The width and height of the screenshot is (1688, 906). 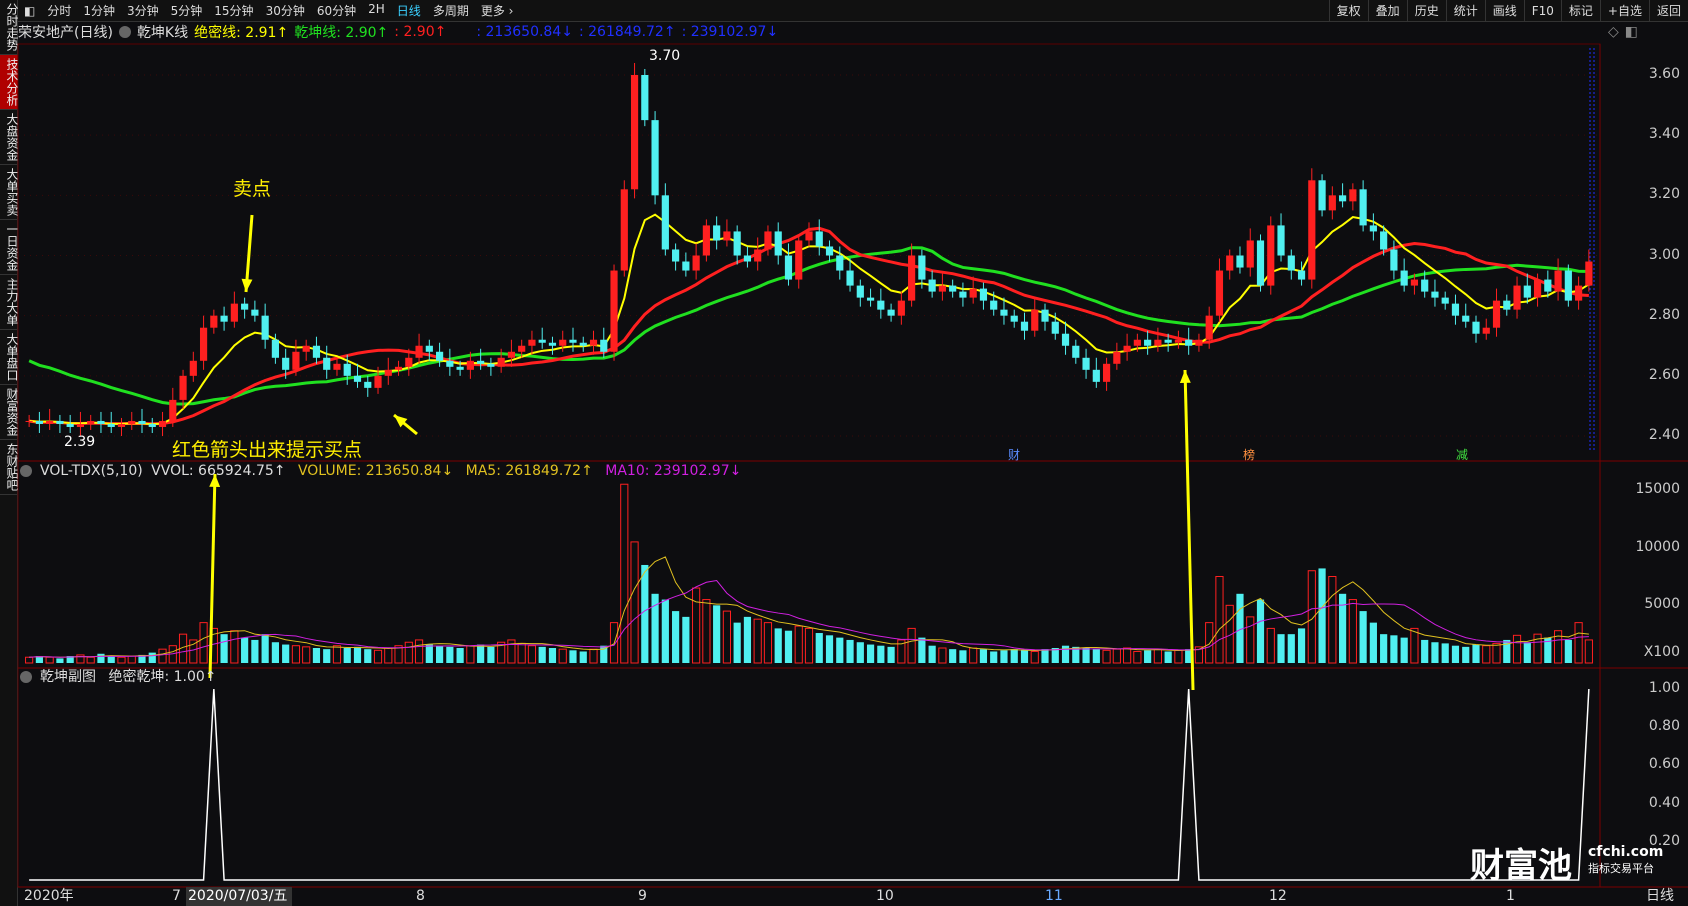 I want to click on vol-value-3: : 239102.97↓, so click(x=730, y=32).